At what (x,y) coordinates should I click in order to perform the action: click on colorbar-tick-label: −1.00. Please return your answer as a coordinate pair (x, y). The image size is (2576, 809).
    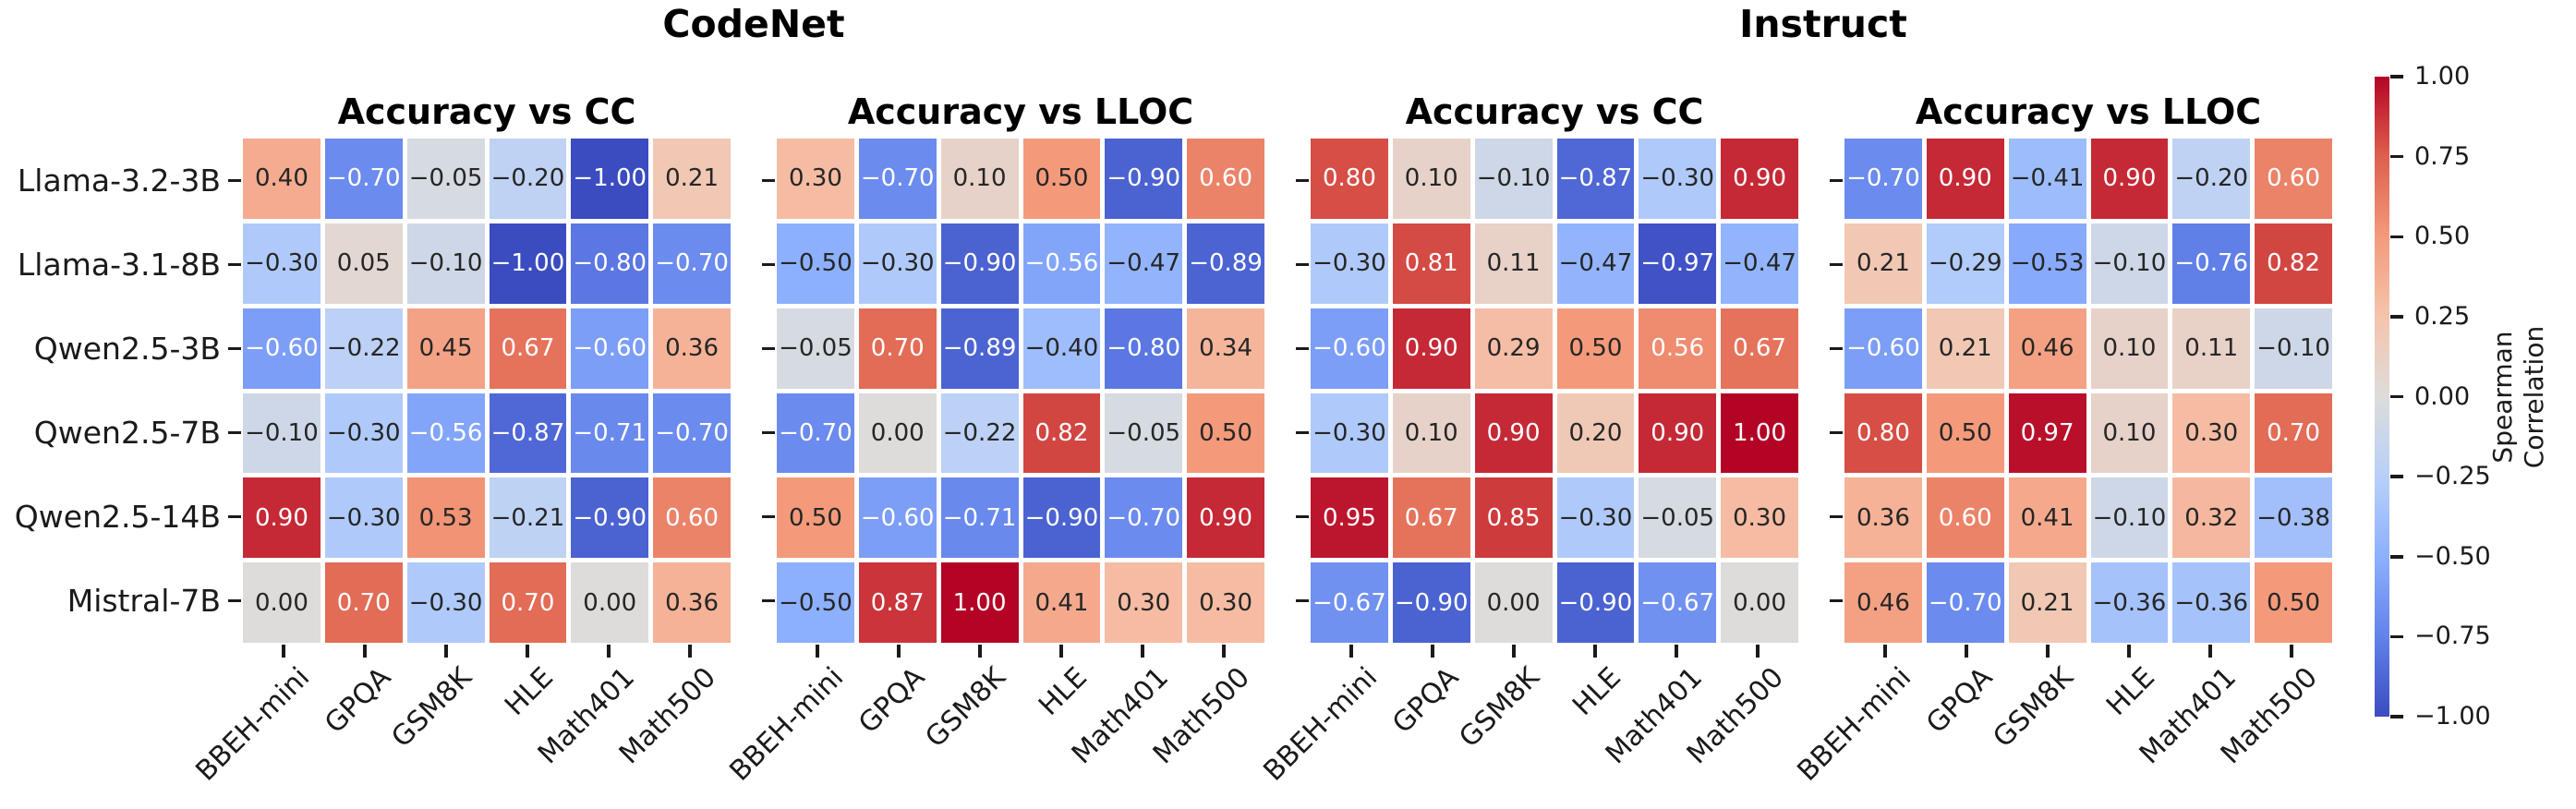
    Looking at the image, I should click on (2452, 717).